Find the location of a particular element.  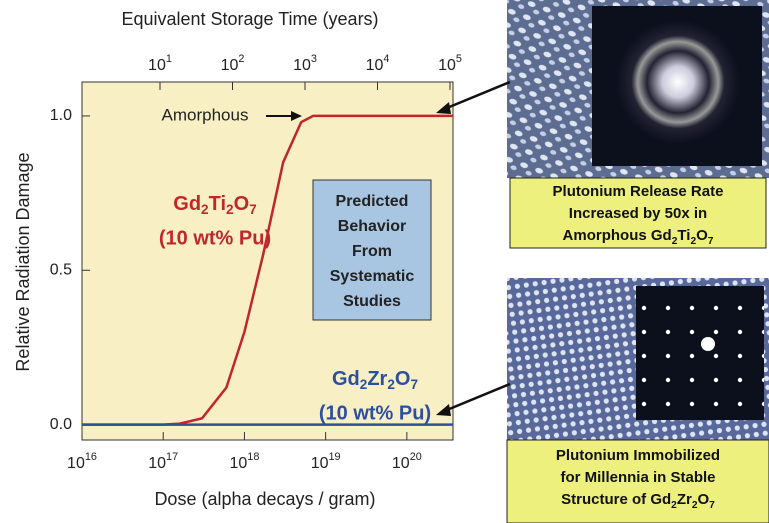

x2-axis-title: Equivalent Storage Time (years) is located at coordinates (249, 19).